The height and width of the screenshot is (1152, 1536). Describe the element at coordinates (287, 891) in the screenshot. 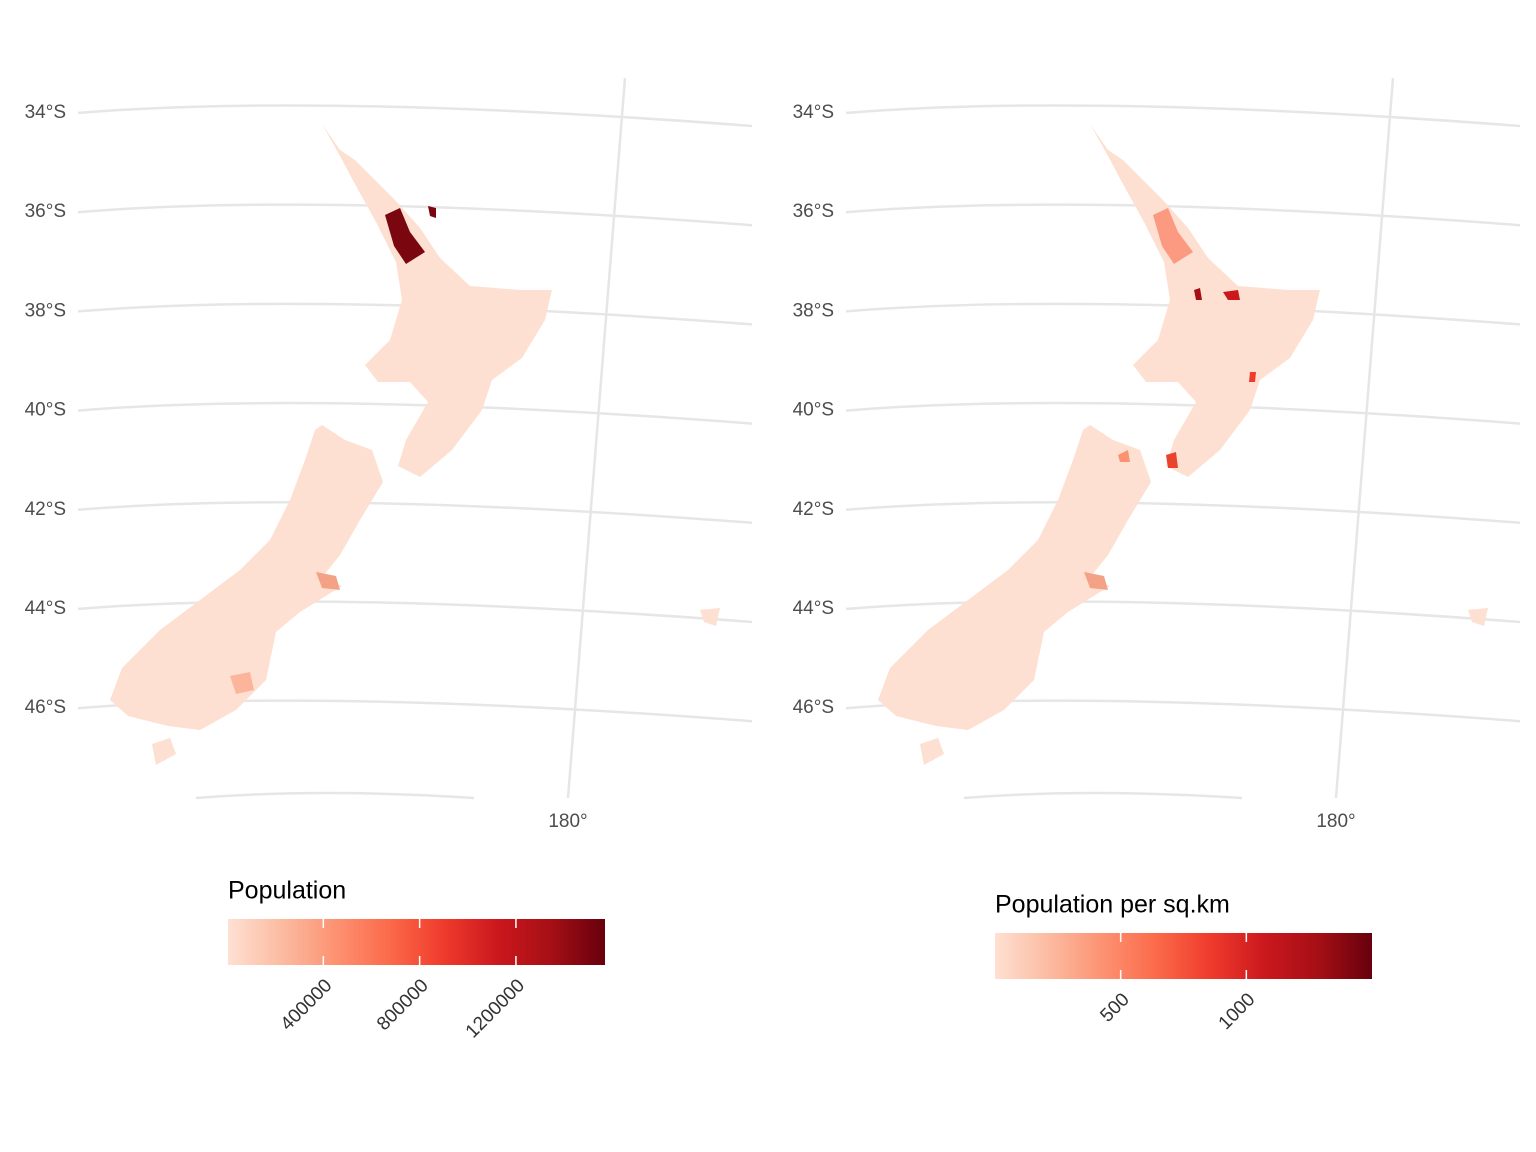

I see `legend-title: Population` at that location.